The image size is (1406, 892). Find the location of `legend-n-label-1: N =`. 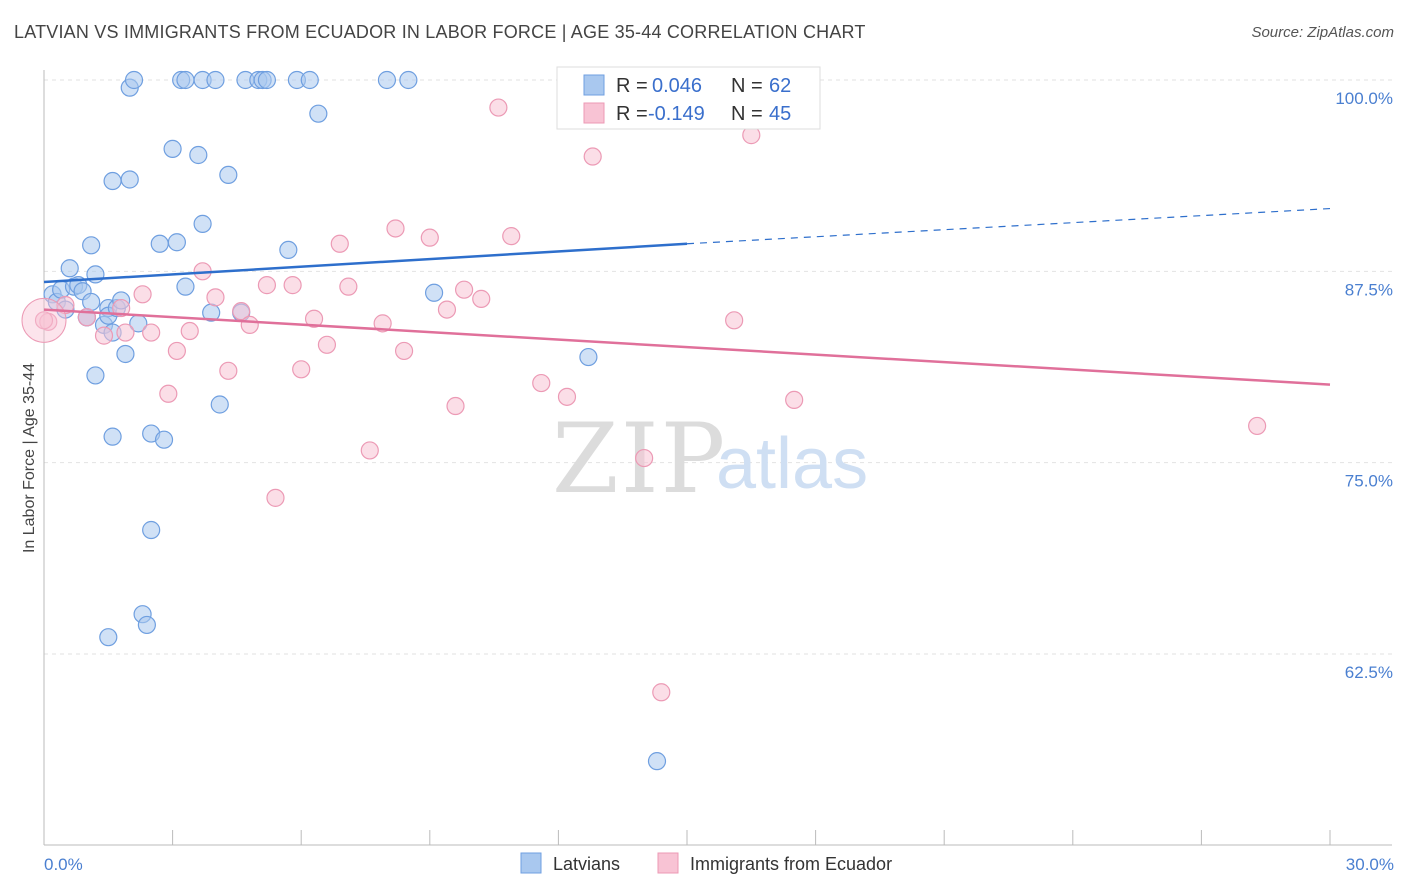

legend-n-label-1: N = is located at coordinates (747, 86).